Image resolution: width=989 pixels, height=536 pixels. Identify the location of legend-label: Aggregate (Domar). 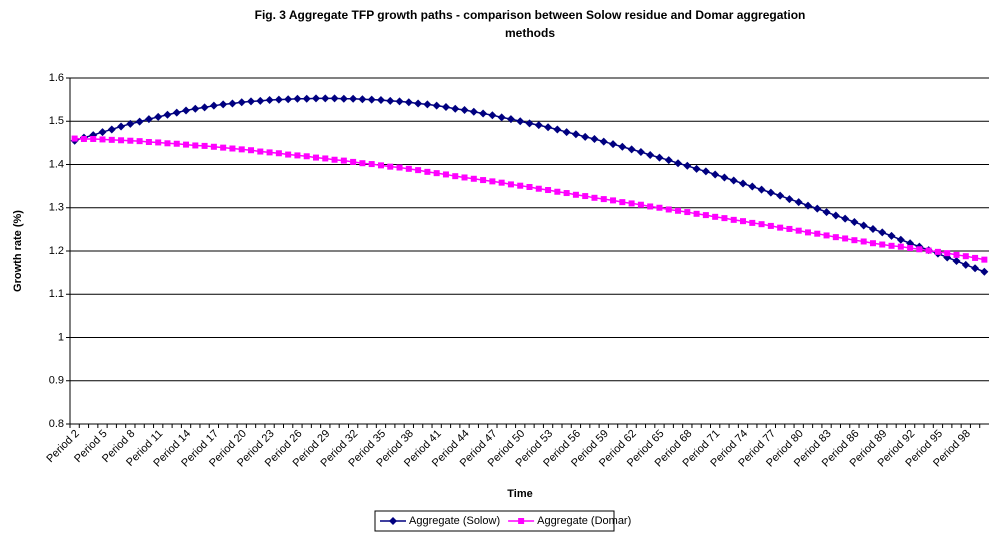
(584, 521).